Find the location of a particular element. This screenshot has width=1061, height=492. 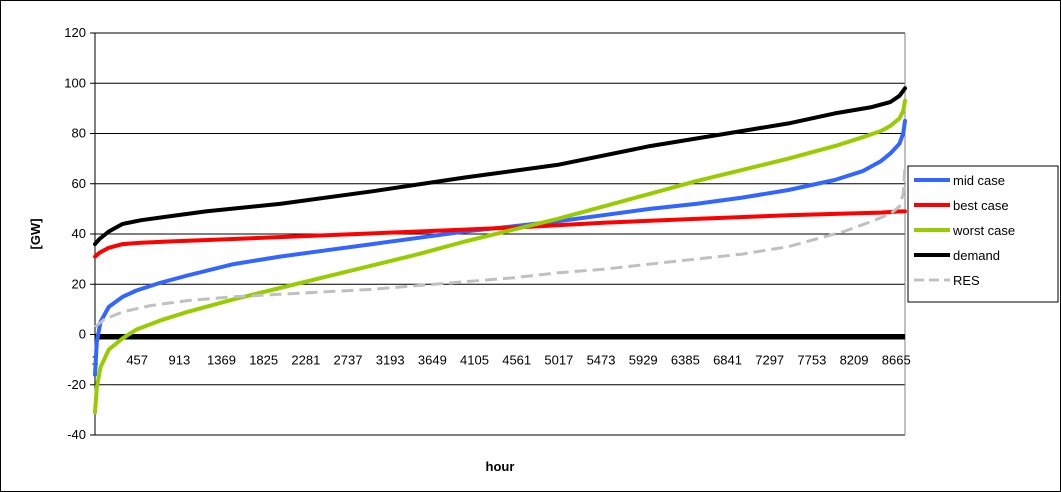

x-tick-label: 7753 is located at coordinates (811, 360).